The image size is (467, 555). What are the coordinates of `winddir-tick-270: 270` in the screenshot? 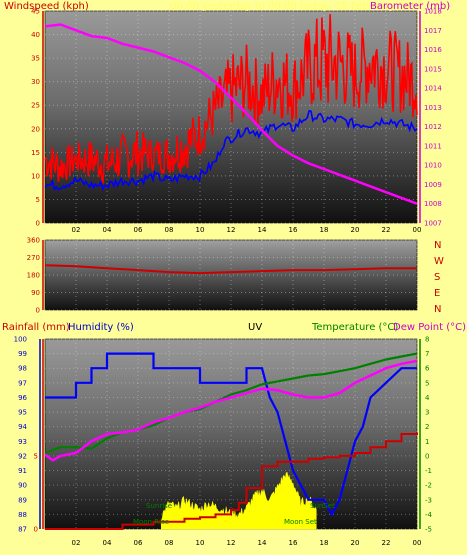 It's located at (33, 258).